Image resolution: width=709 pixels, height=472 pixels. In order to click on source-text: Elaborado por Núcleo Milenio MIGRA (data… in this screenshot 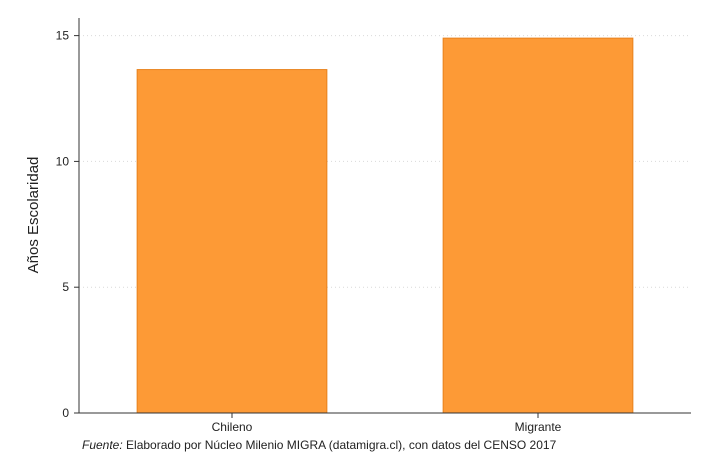, I will do `click(340, 445)`.